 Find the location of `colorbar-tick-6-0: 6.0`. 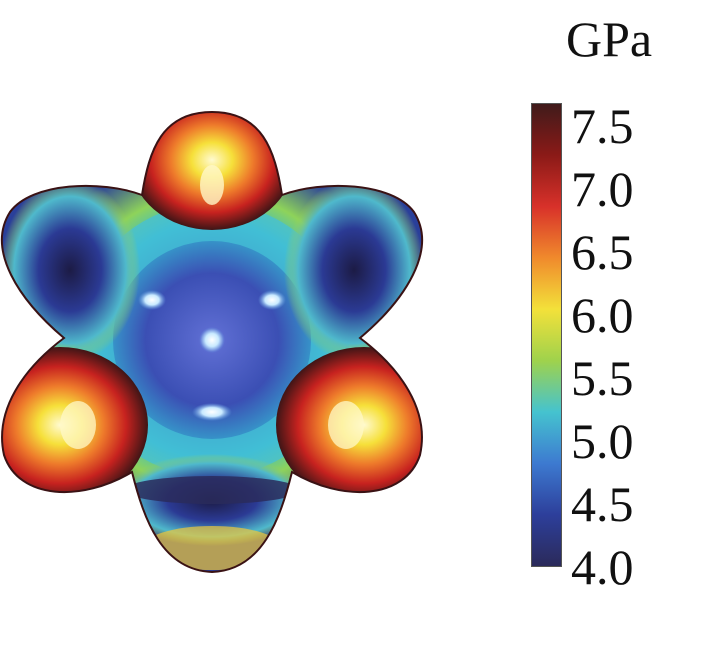

colorbar-tick-6-0: 6.0 is located at coordinates (602, 315).